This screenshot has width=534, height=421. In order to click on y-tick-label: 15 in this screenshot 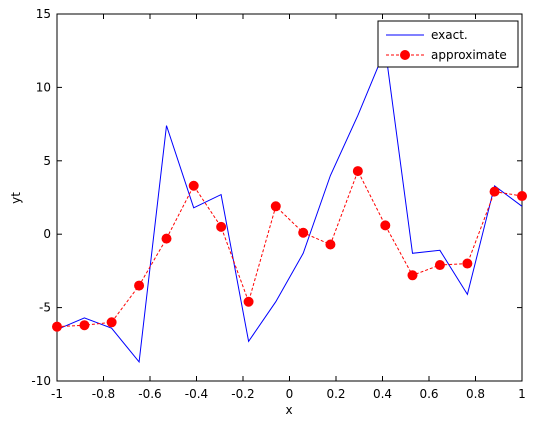, I will do `click(43, 14)`.